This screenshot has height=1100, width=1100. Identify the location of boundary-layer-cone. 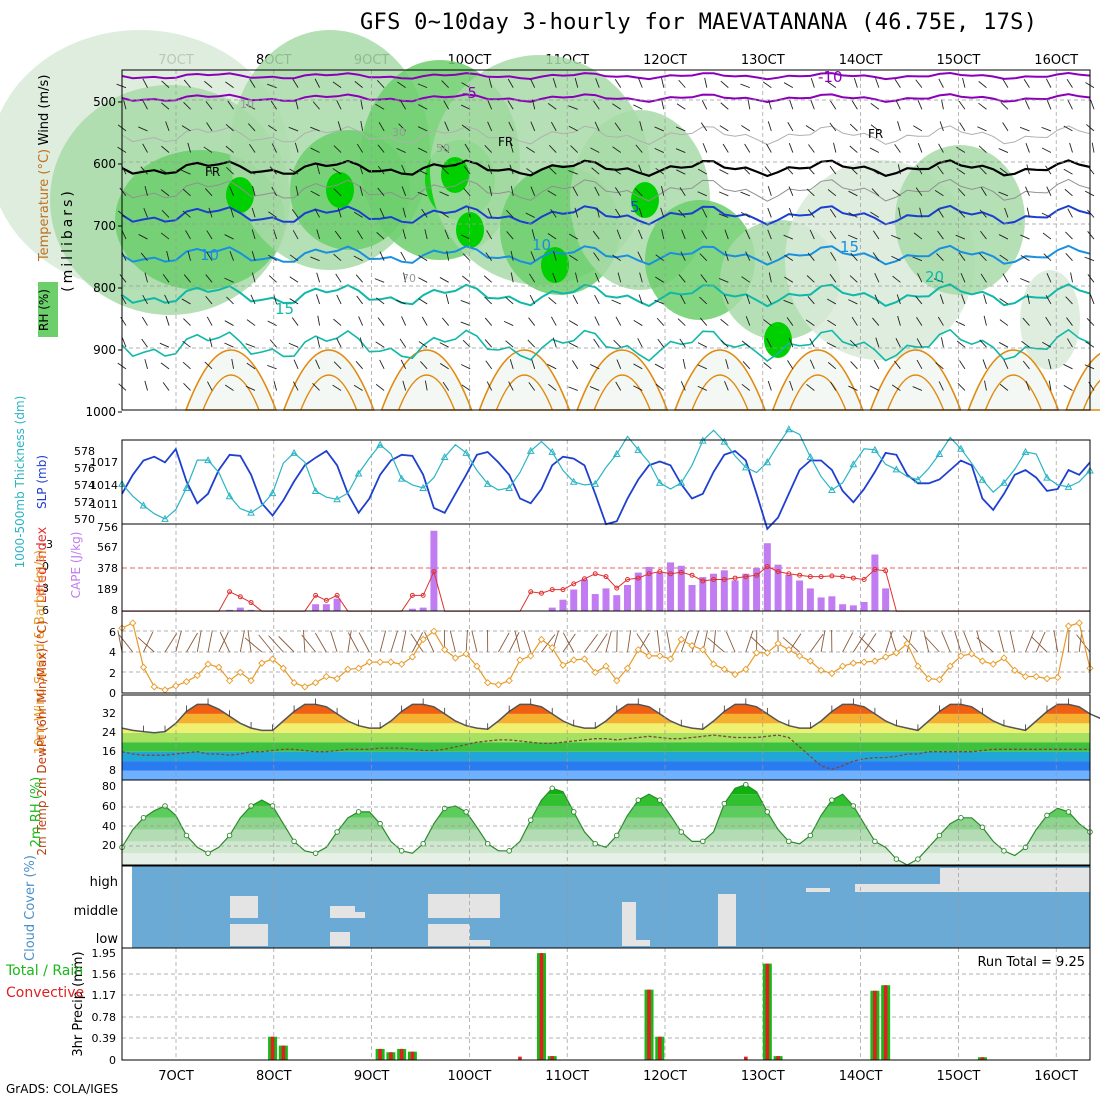
(622, 380).